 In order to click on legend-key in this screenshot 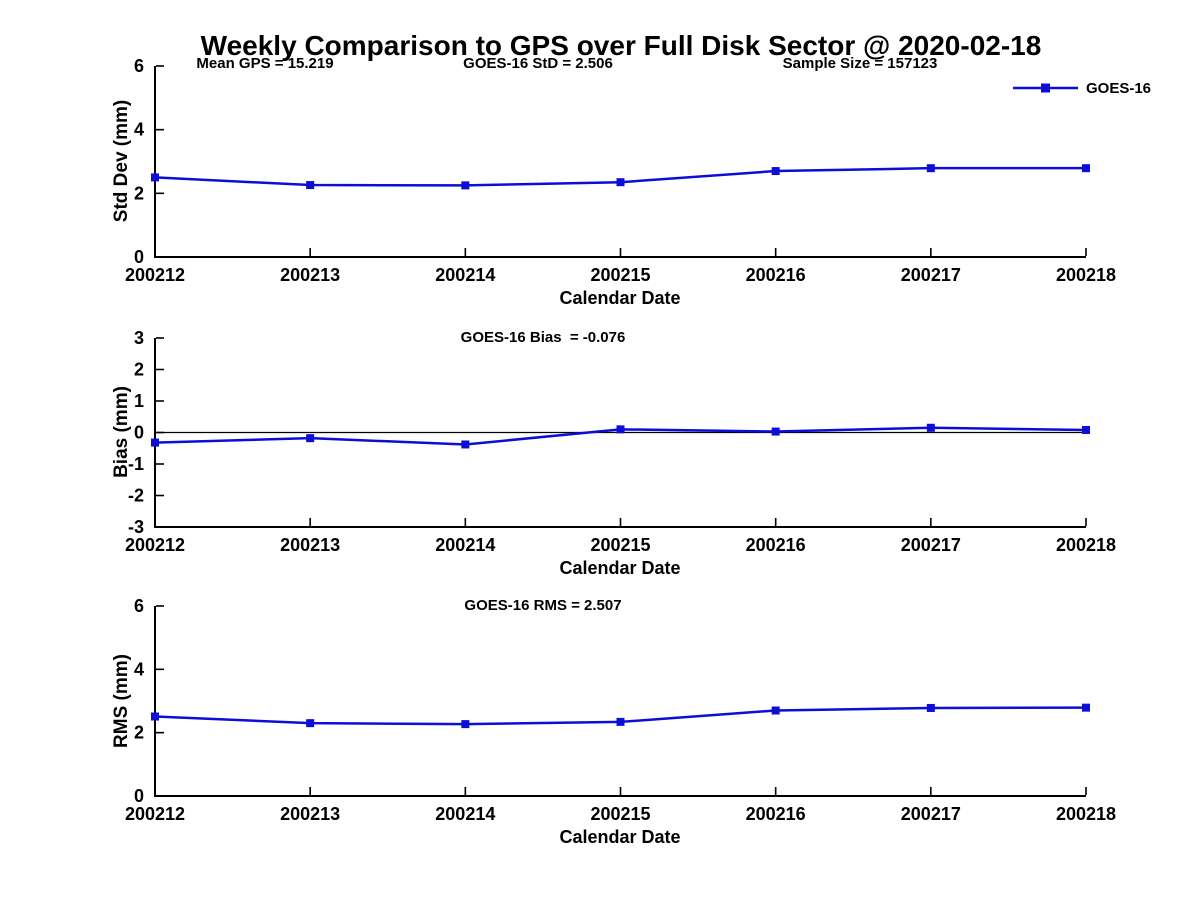, I will do `click(1045, 88)`.